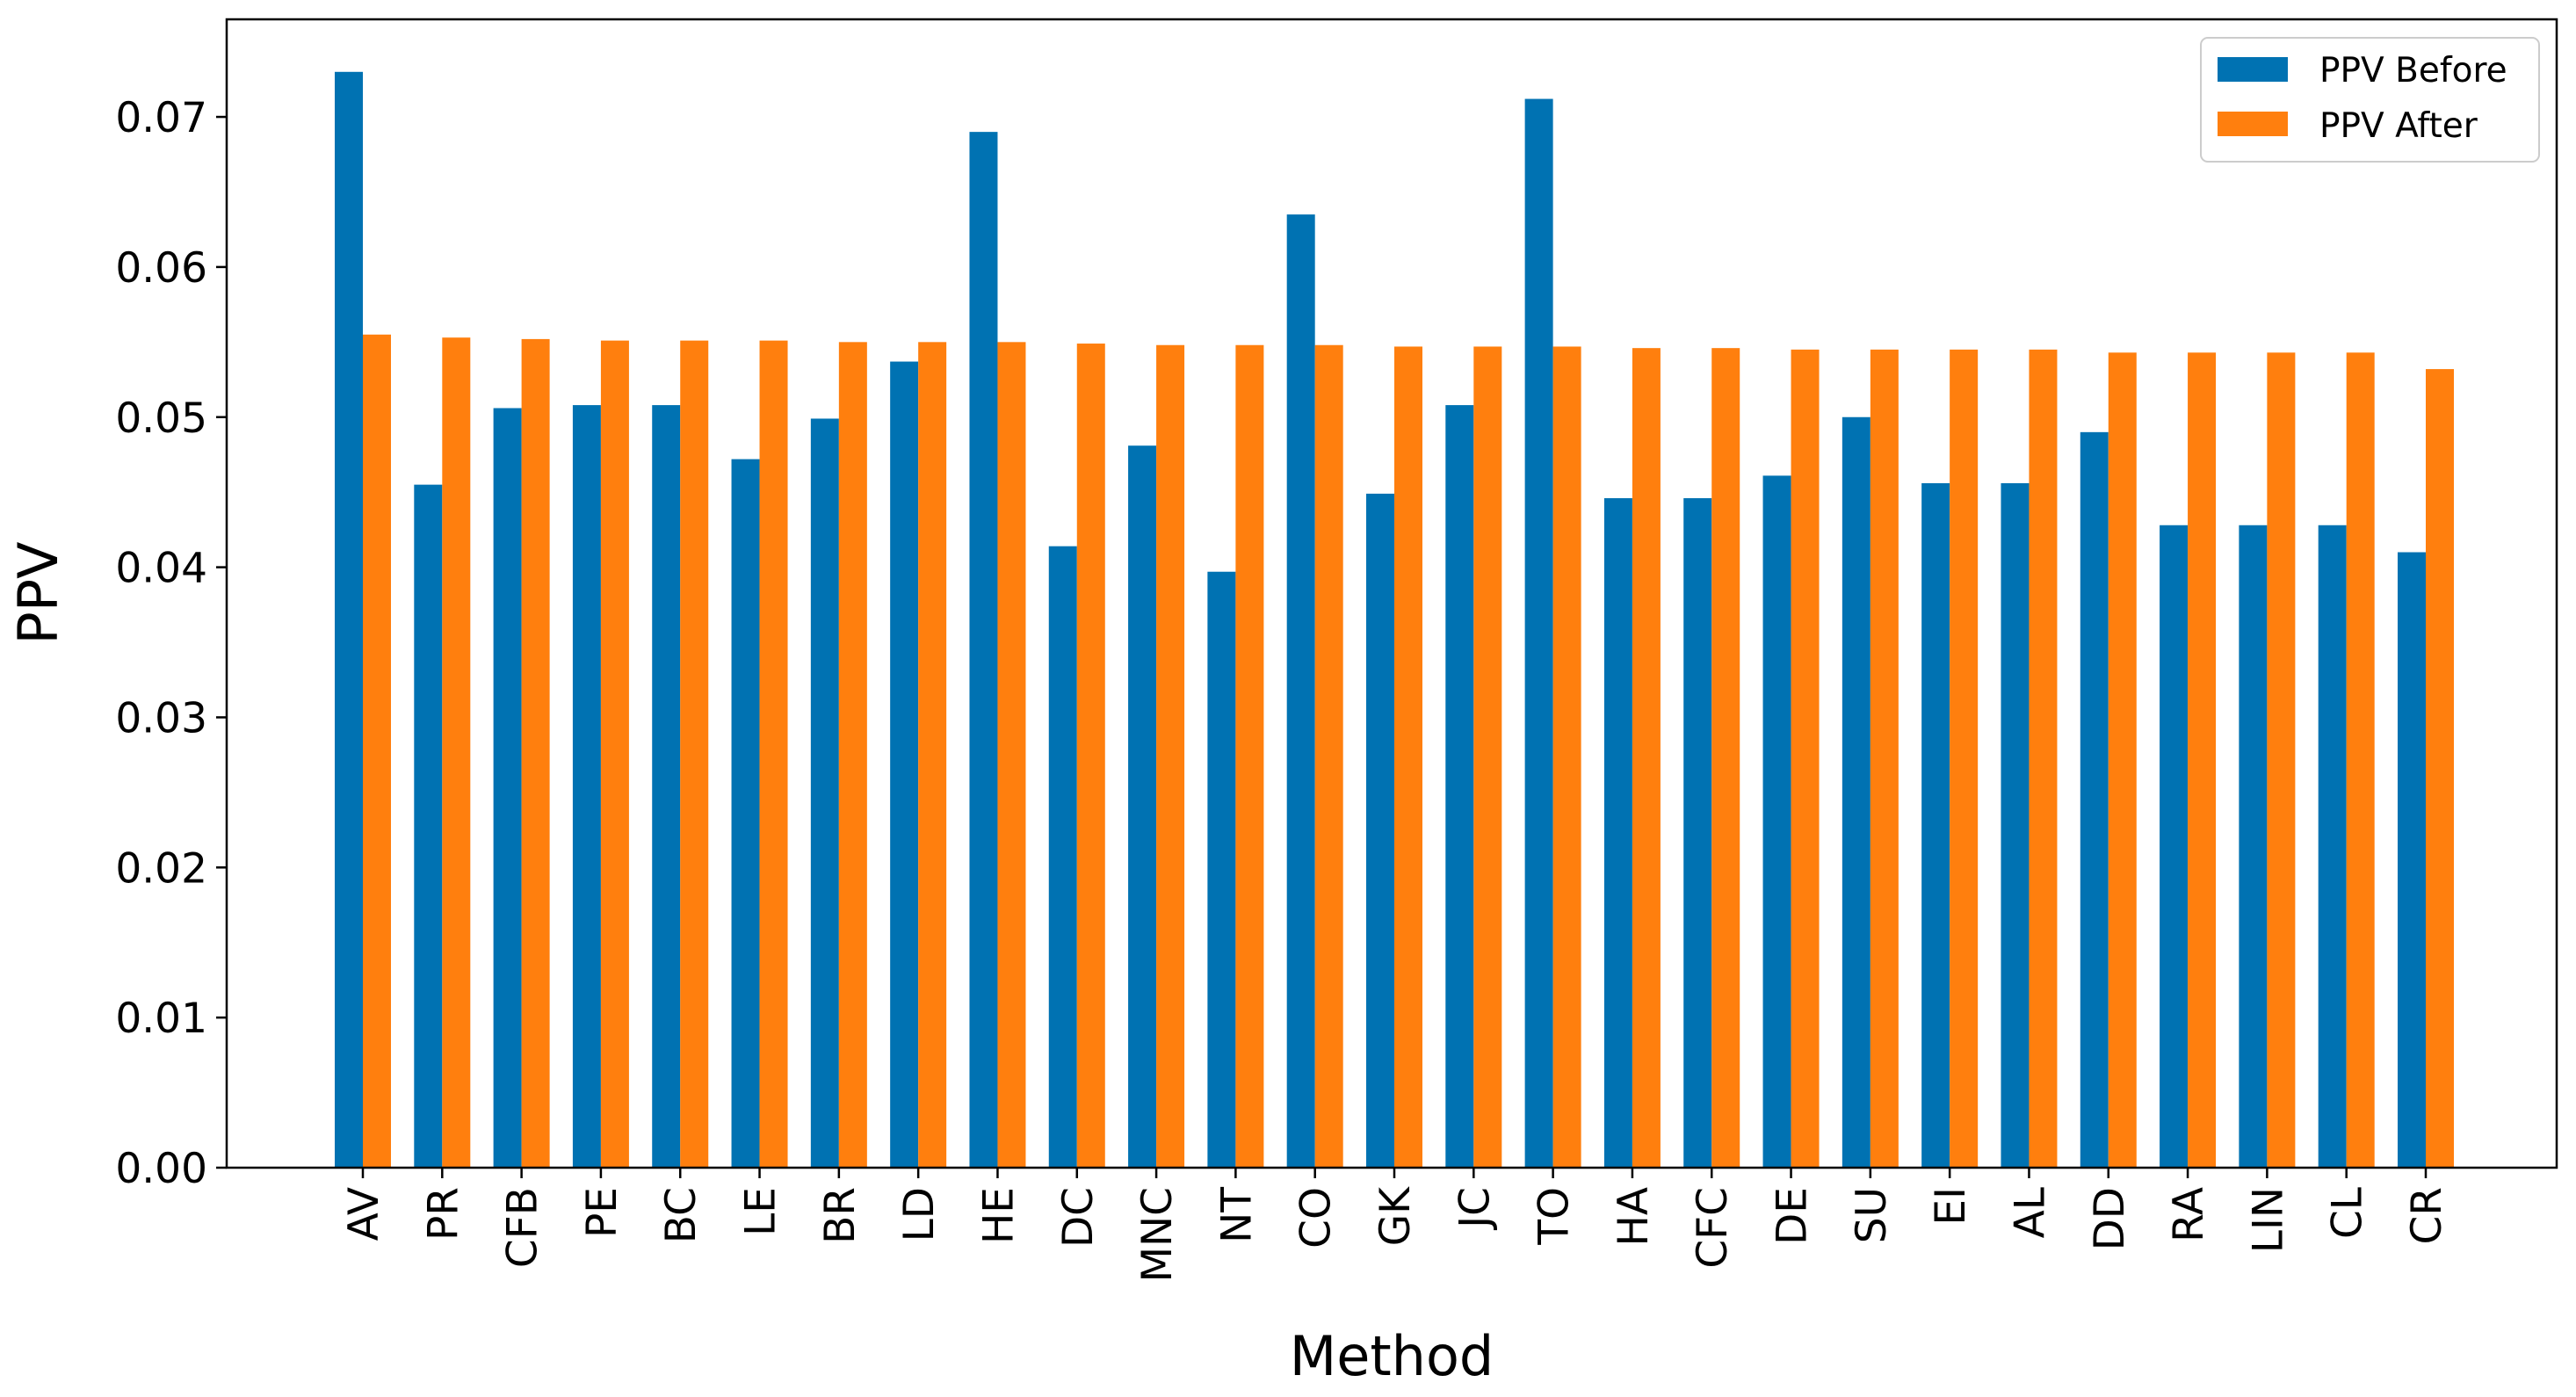  What do you see at coordinates (2202, 760) in the screenshot?
I see `bar-after-ra` at bounding box center [2202, 760].